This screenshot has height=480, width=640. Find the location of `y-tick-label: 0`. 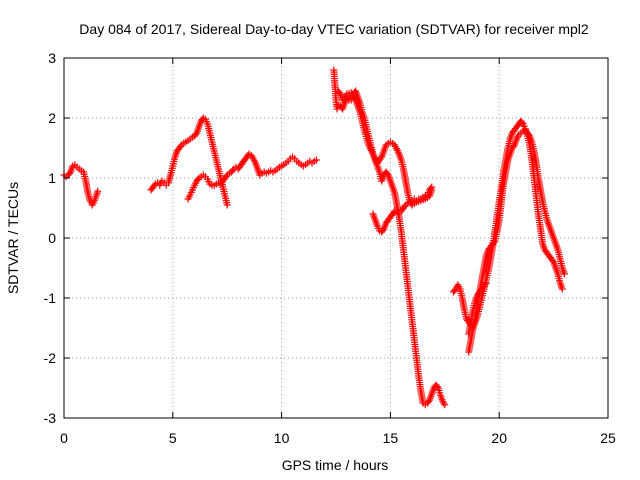

y-tick-label: 0 is located at coordinates (52, 238).